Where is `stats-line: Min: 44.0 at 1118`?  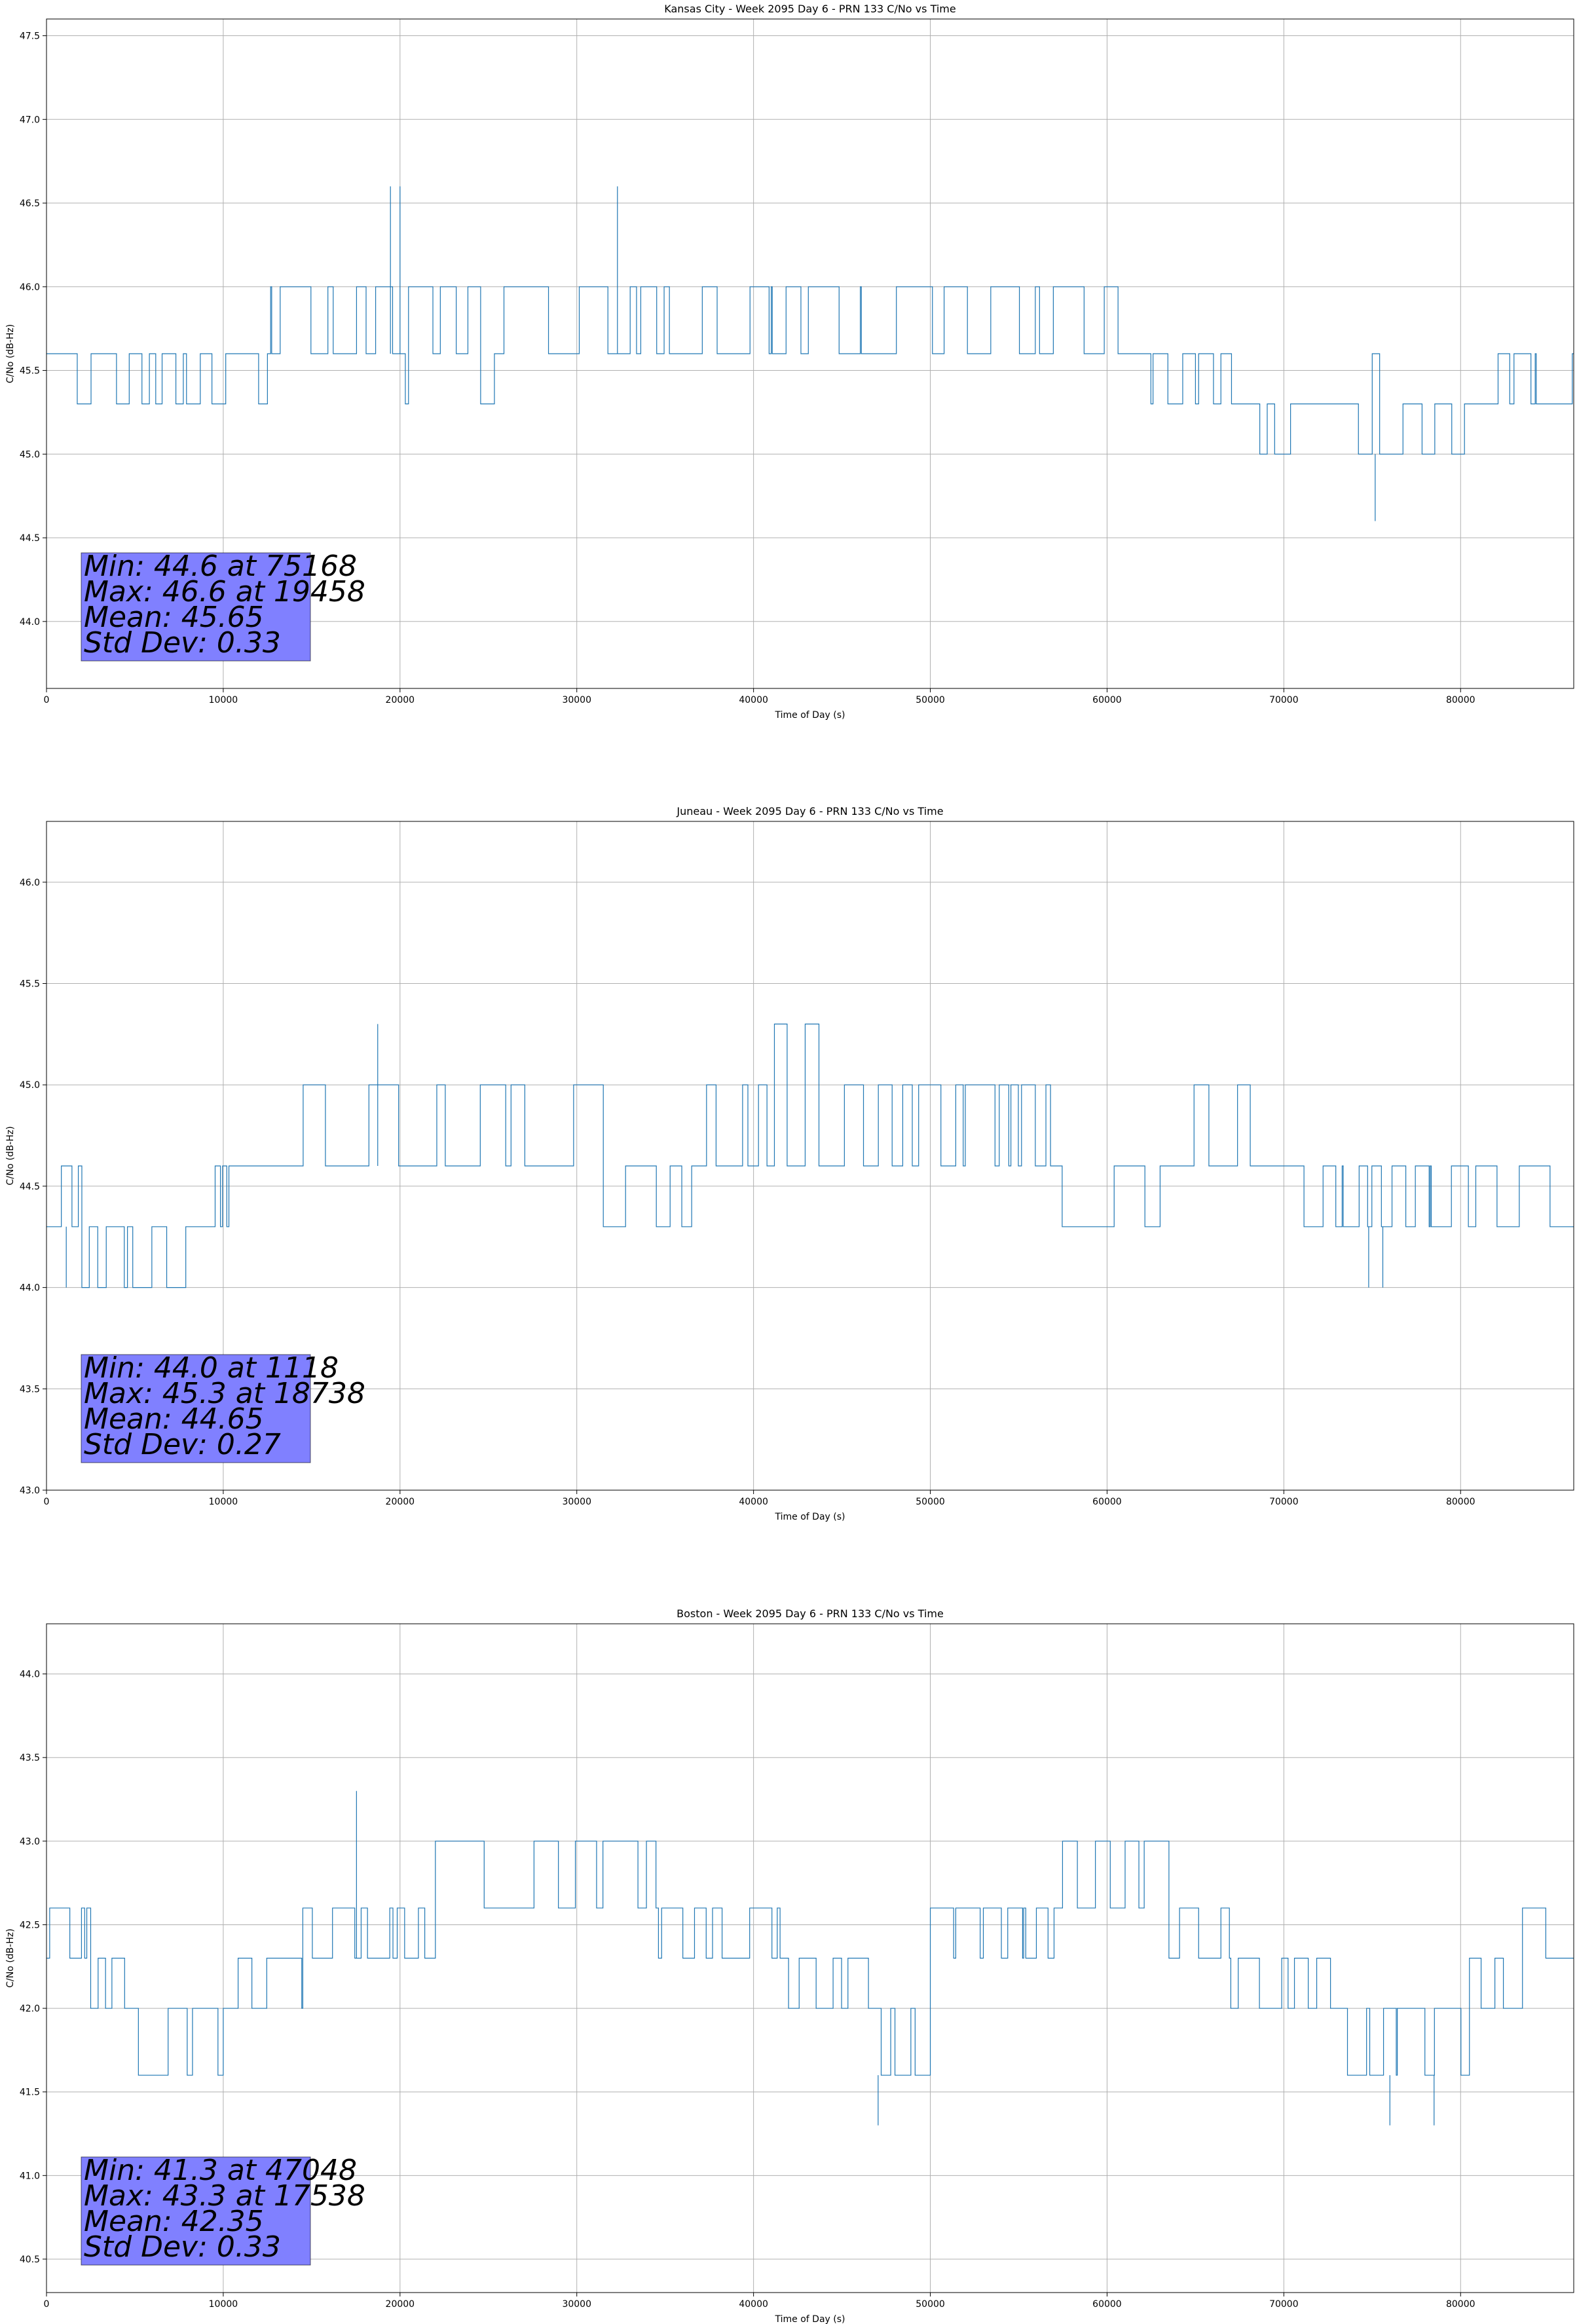 stats-line: Min: 44.0 at 1118 is located at coordinates (211, 1368).